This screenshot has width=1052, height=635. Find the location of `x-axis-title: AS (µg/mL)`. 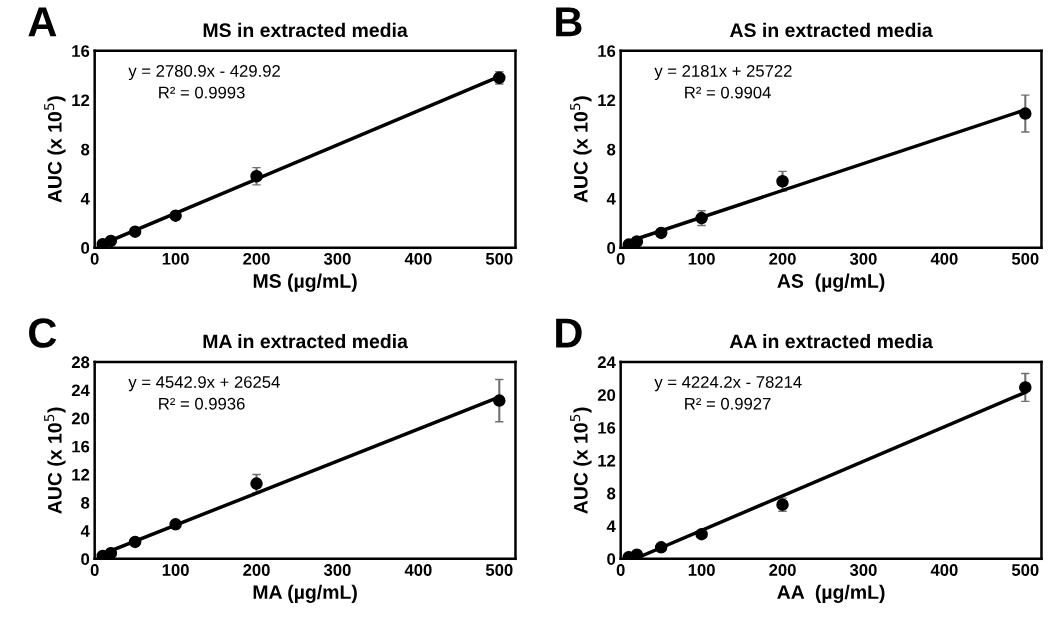

x-axis-title: AS (µg/mL) is located at coordinates (831, 282).